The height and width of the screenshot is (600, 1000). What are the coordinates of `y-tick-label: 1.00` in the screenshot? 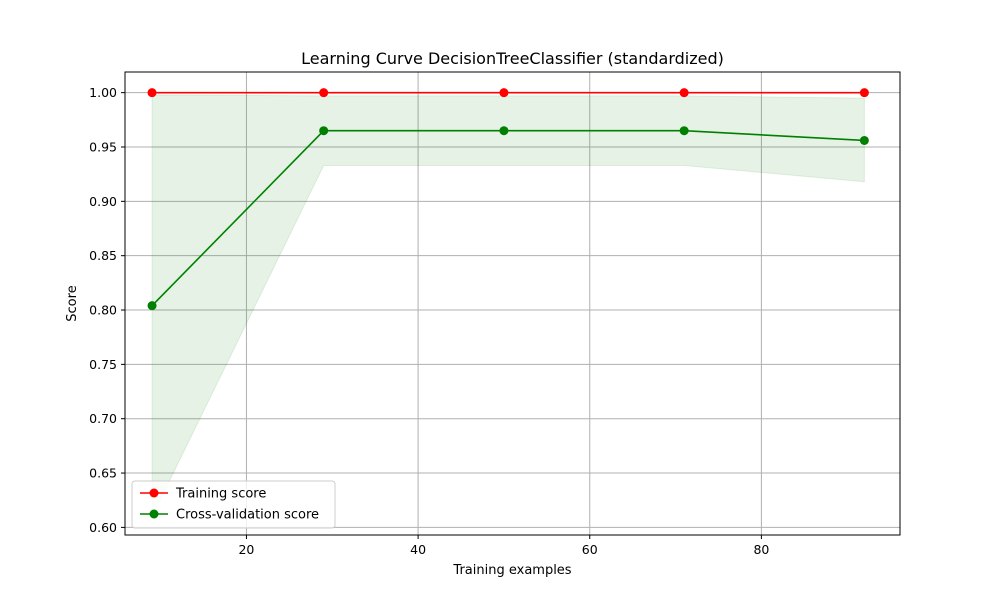 It's located at (103, 92).